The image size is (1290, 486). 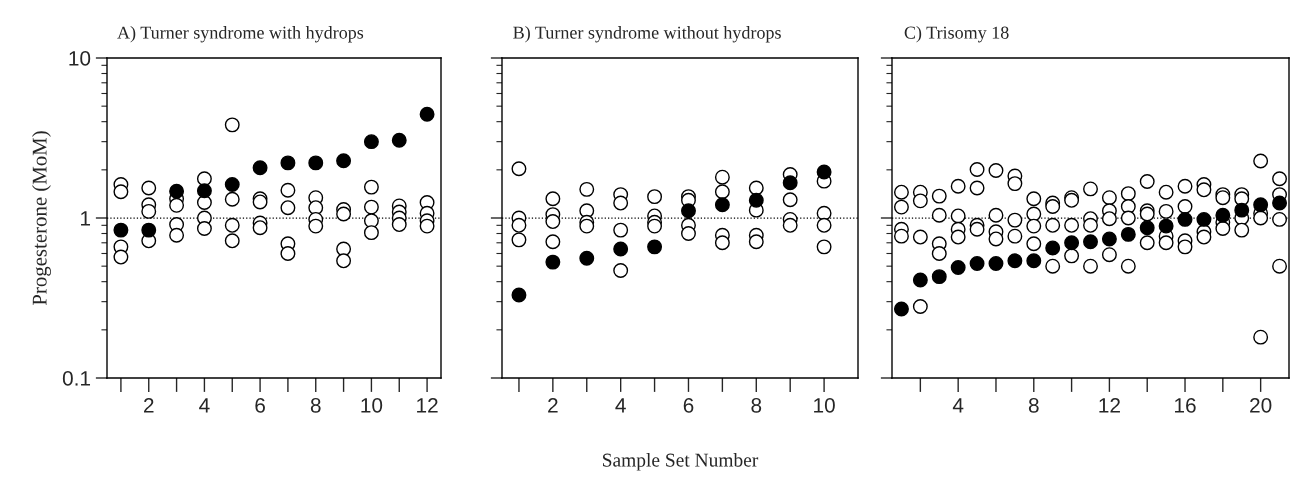 What do you see at coordinates (1261, 405) in the screenshot?
I see `x-tick-label: 20` at bounding box center [1261, 405].